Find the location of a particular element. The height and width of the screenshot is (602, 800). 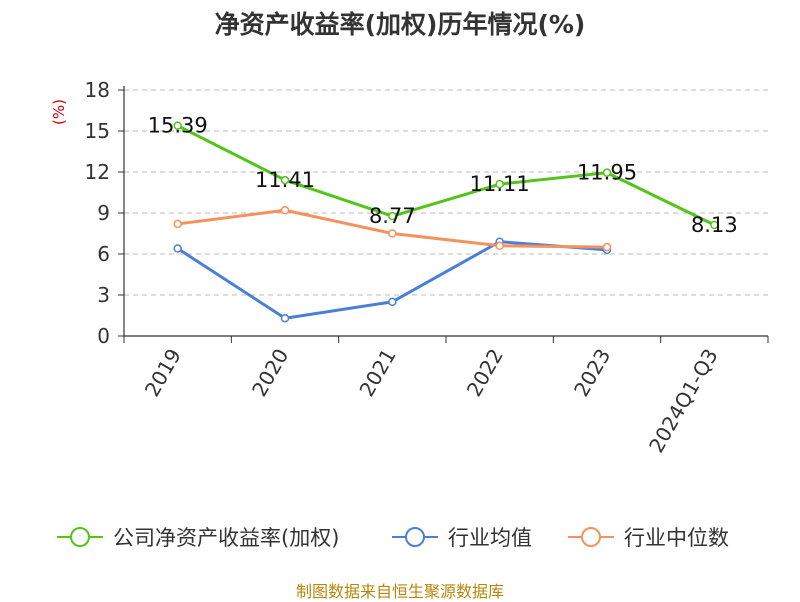

data-label: 11.11 is located at coordinates (500, 184).